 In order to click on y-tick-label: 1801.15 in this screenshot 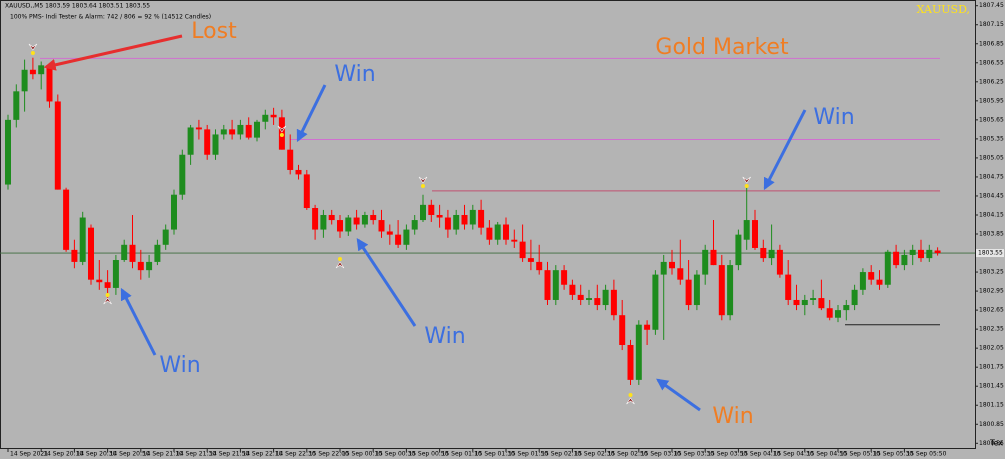, I will do `click(991, 405)`.